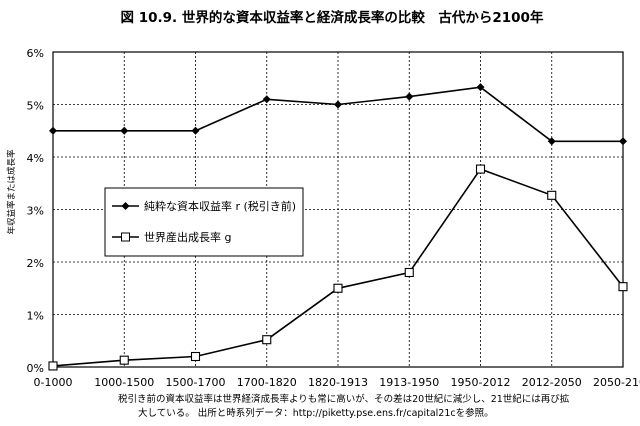 The height and width of the screenshot is (426, 640). Describe the element at coordinates (35, 263) in the screenshot. I see `y-tick-label: 2%` at that location.